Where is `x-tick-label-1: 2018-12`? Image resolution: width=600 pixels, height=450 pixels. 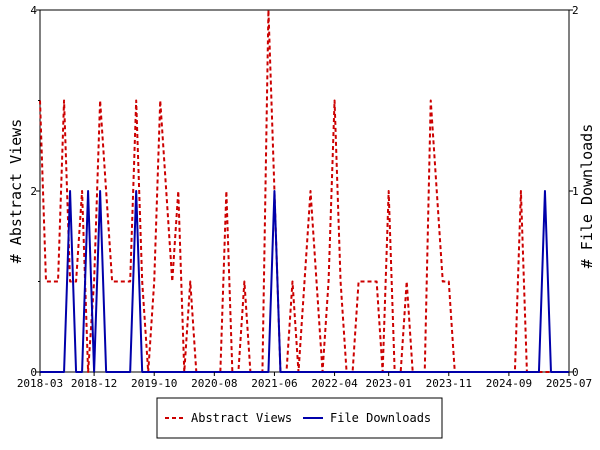
x-tick-label-1: 2018-12 is located at coordinates (94, 383).